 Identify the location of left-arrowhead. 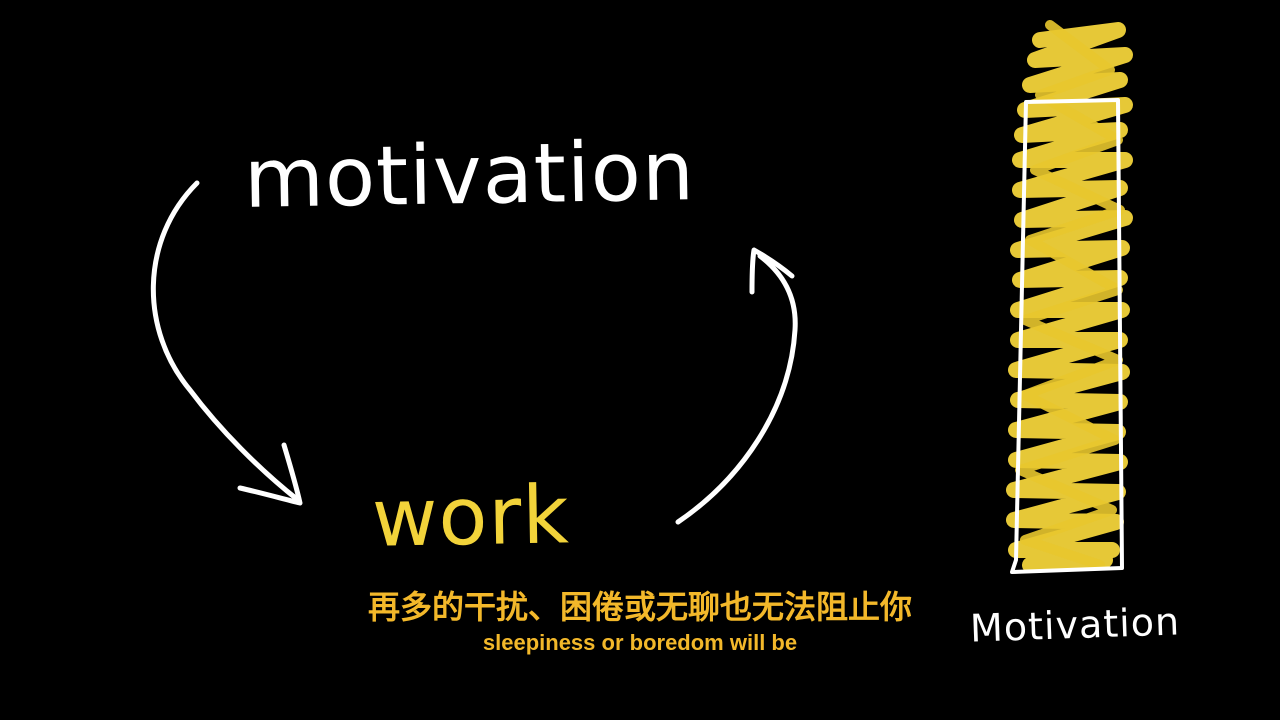
(270, 474).